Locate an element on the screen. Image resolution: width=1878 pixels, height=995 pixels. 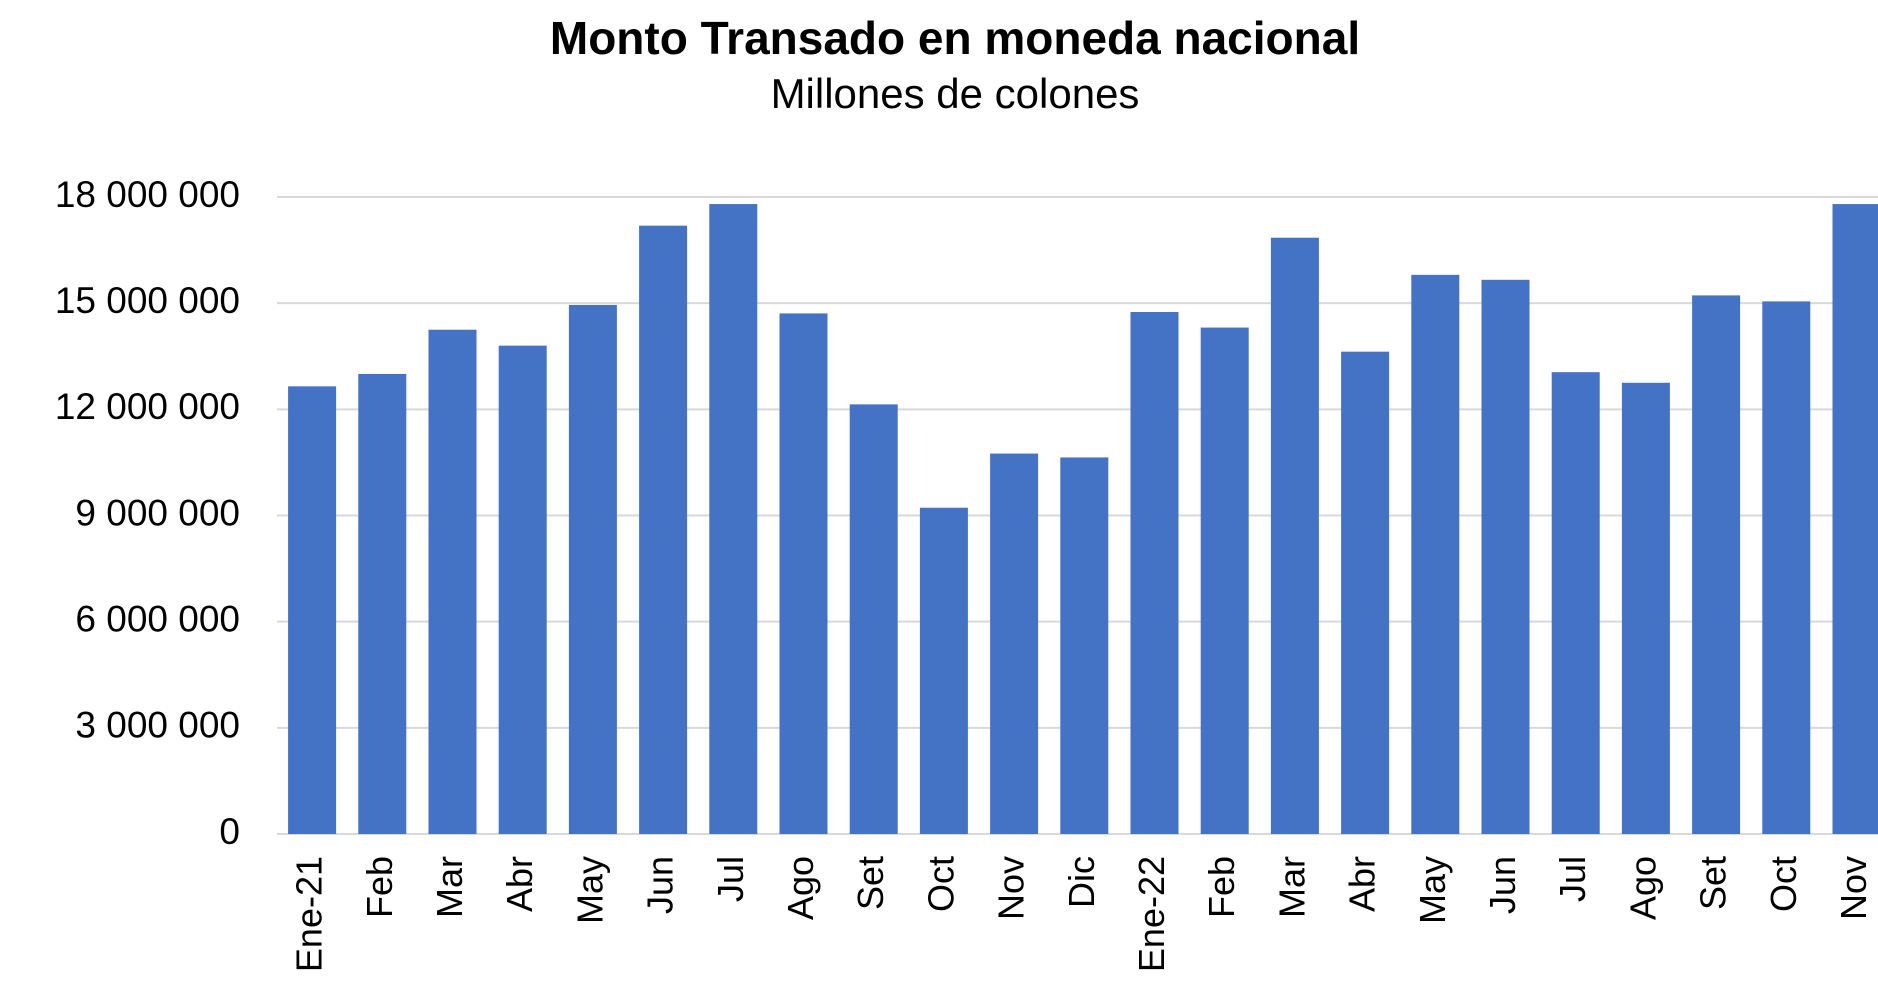
y-tick-label: 9 000 000 is located at coordinates (157, 512).